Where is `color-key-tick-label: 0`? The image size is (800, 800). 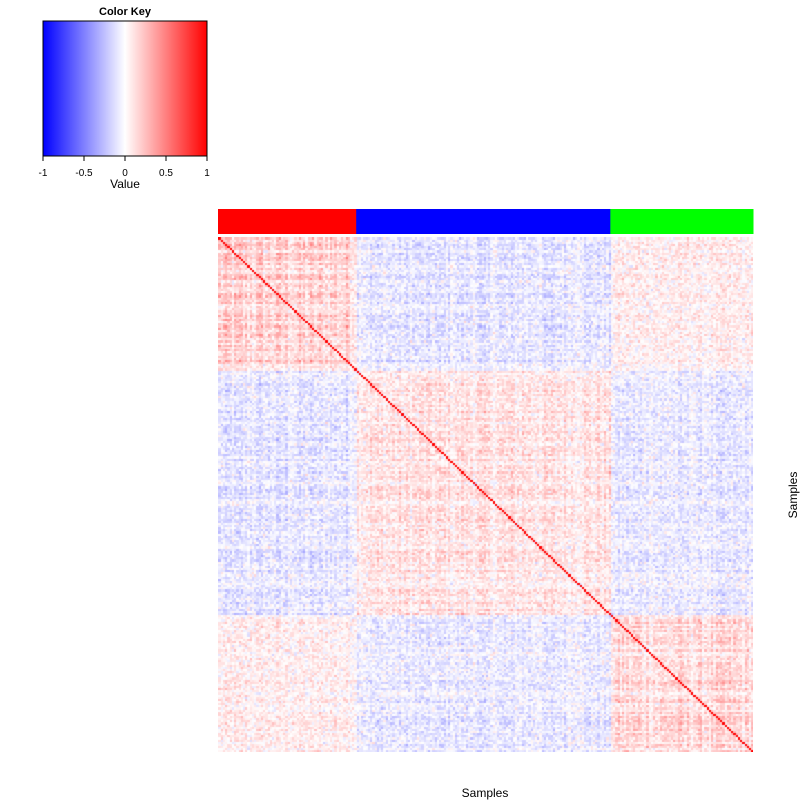
color-key-tick-label: 0 is located at coordinates (125, 173).